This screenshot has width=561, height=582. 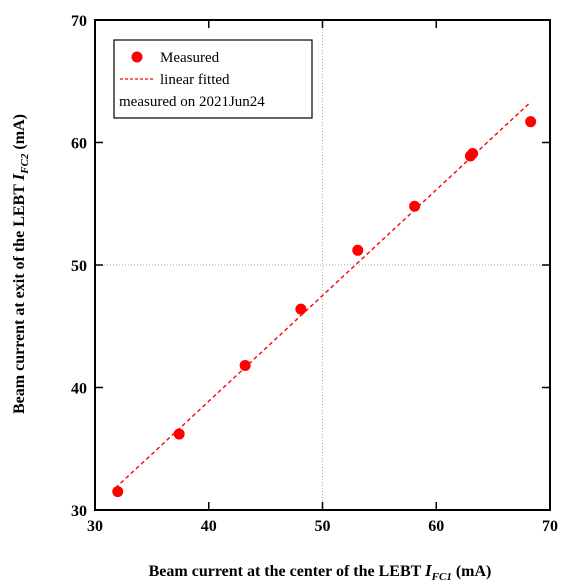 I want to click on y-tick-label: 30, so click(x=79, y=511).